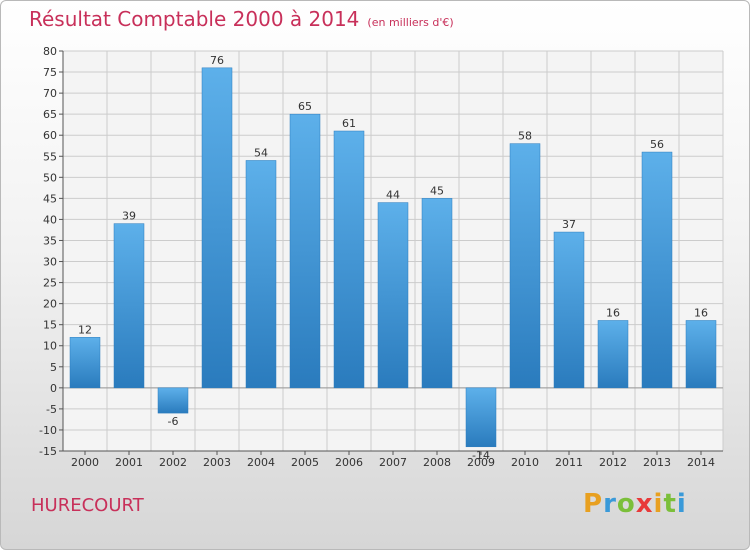  Describe the element at coordinates (261, 462) in the screenshot. I see `x-tick-label: 2004` at that location.